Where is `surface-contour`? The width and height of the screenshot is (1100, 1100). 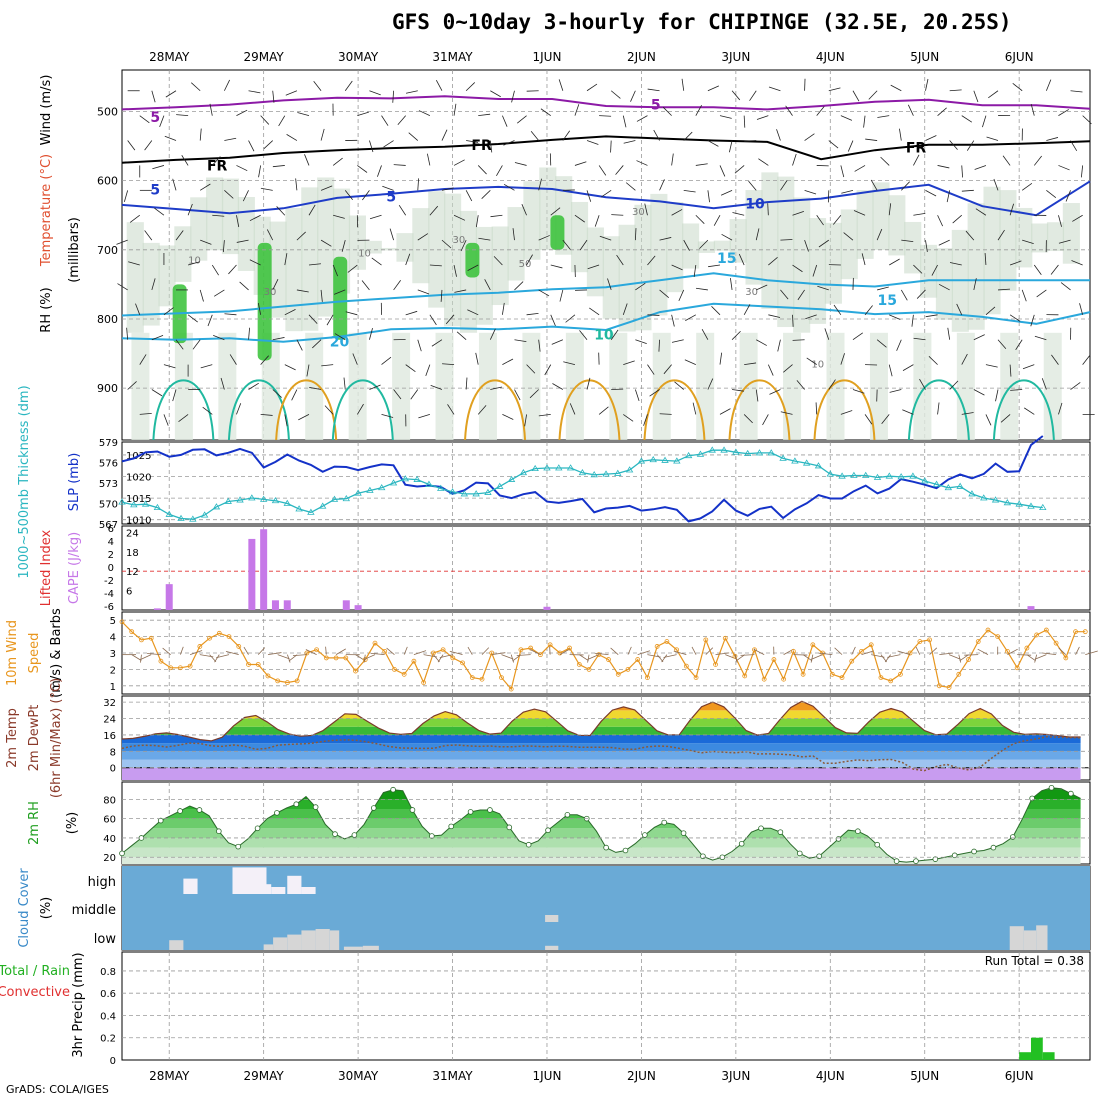 surface-contour is located at coordinates (495, 410).